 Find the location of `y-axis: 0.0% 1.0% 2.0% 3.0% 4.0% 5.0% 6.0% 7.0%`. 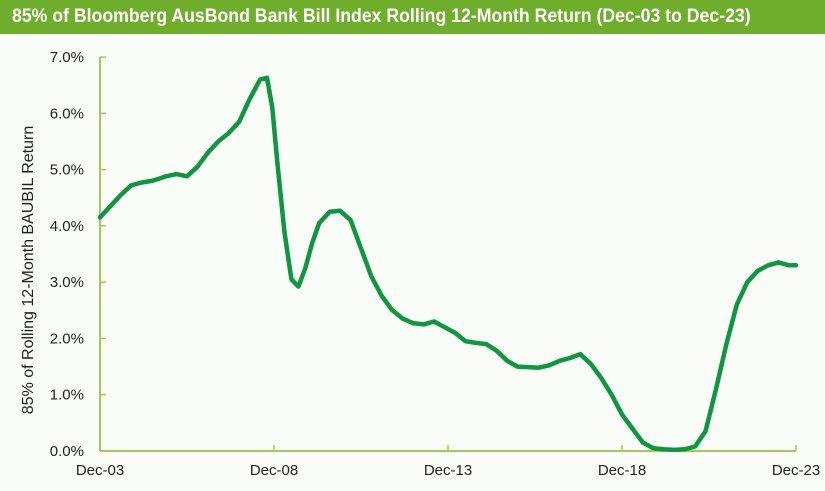

y-axis: 0.0% 1.0% 2.0% 3.0% 4.0% 5.0% 6.0% 7.0% is located at coordinates (78, 254).